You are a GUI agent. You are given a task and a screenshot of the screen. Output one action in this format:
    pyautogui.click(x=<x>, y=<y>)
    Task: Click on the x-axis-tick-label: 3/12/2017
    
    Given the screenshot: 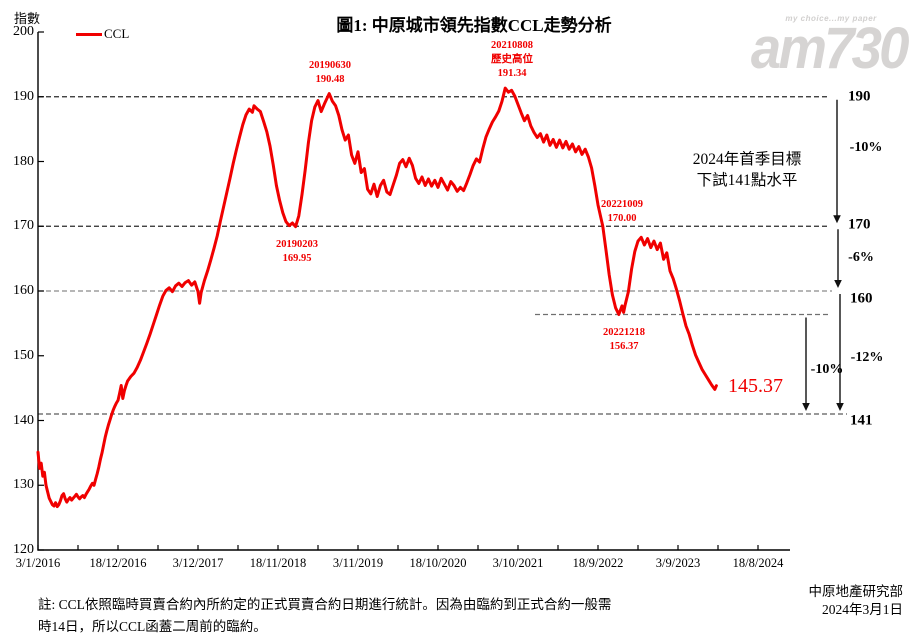 What is the action you would take?
    pyautogui.click(x=198, y=563)
    